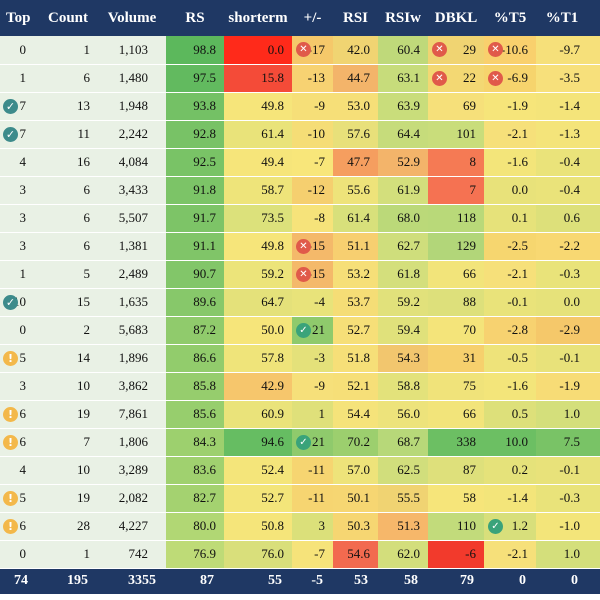 This screenshot has height=600, width=600. I want to click on cell-t5: ✓ 1.2, so click(510, 526).